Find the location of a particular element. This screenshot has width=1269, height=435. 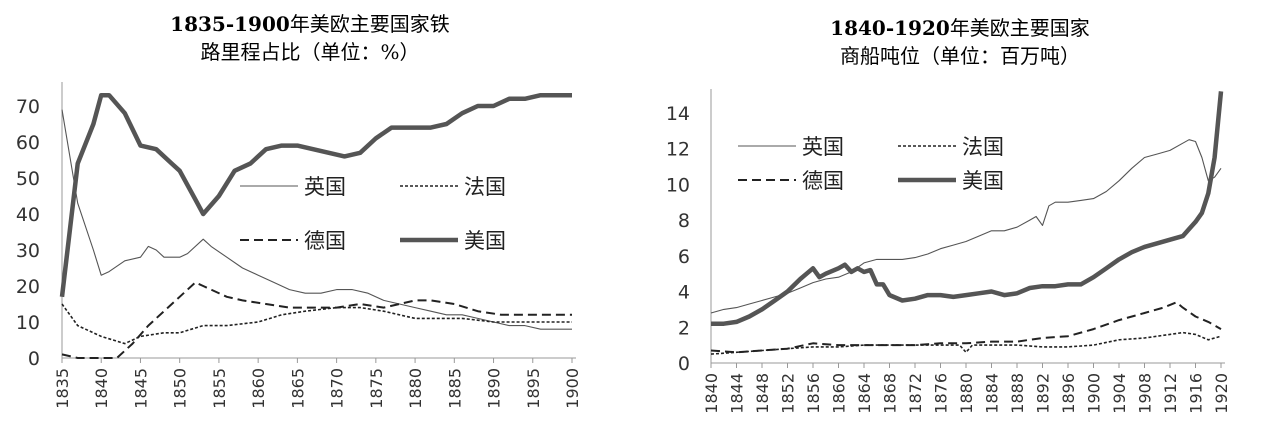

title-line1: 年美欧主要国家铁 is located at coordinates (369, 24).